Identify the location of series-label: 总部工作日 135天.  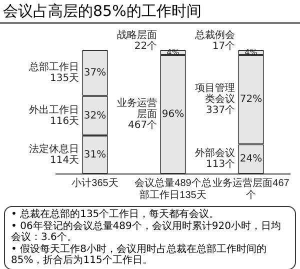
(54, 72).